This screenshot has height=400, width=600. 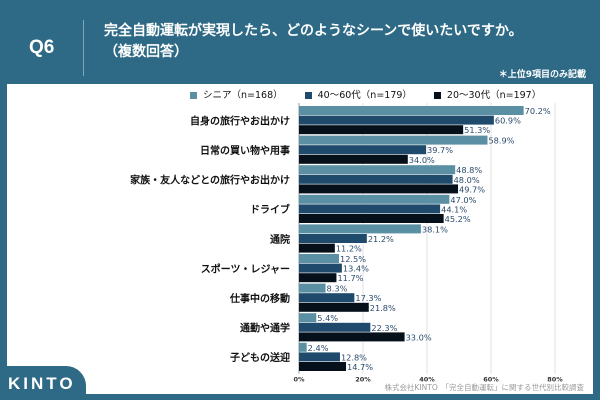 I want to click on data-label: 14.7%, so click(x=360, y=367).